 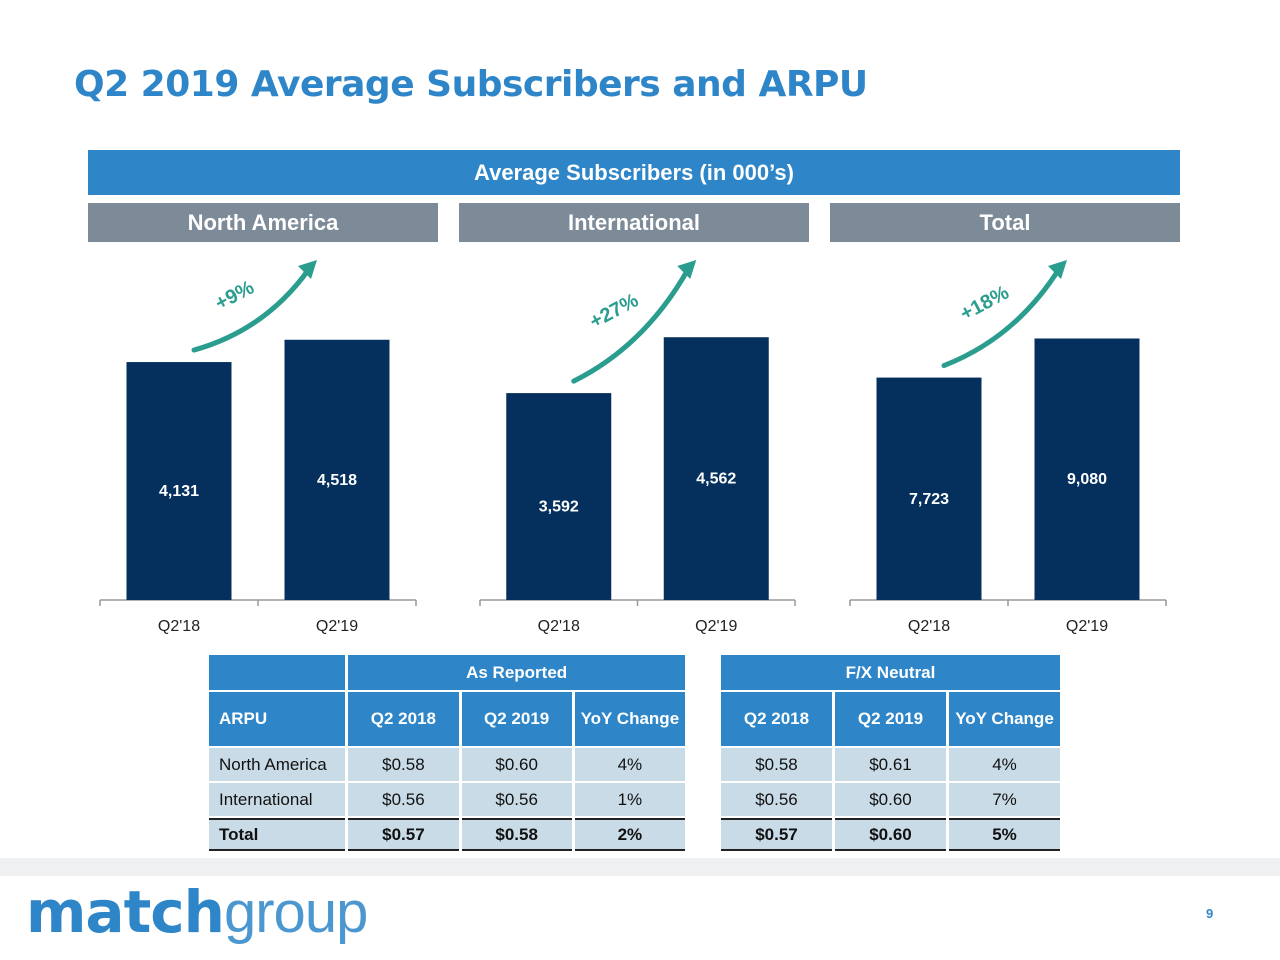 I want to click on table-row-total: $0.57 $0.60 5%, so click(x=890, y=834).